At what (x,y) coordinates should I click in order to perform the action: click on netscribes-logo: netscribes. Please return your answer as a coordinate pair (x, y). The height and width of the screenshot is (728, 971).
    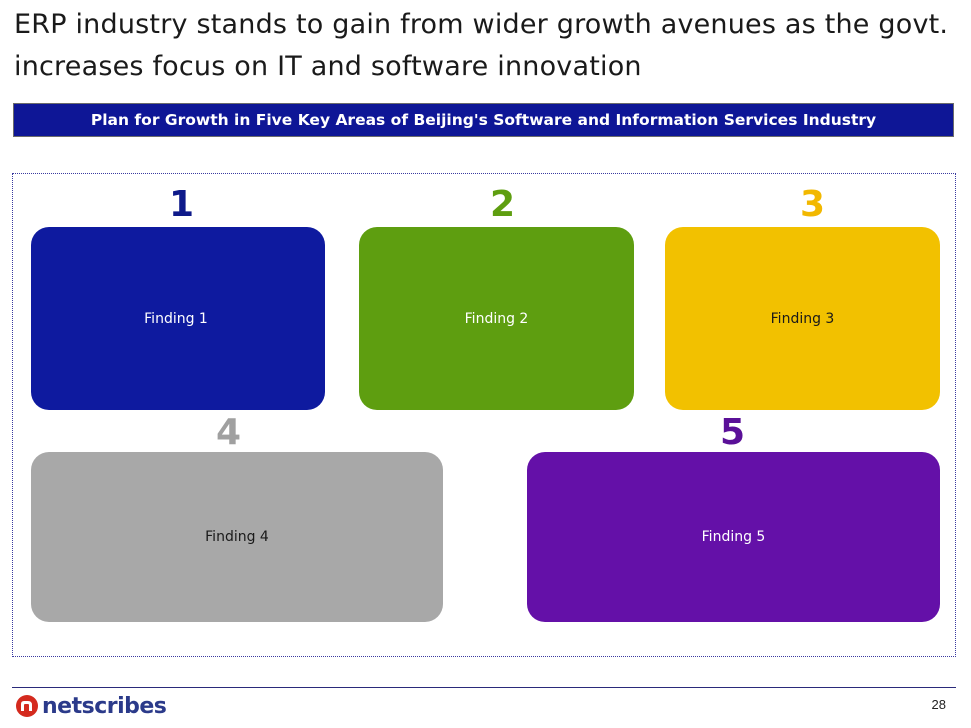
    Looking at the image, I should click on (91, 706).